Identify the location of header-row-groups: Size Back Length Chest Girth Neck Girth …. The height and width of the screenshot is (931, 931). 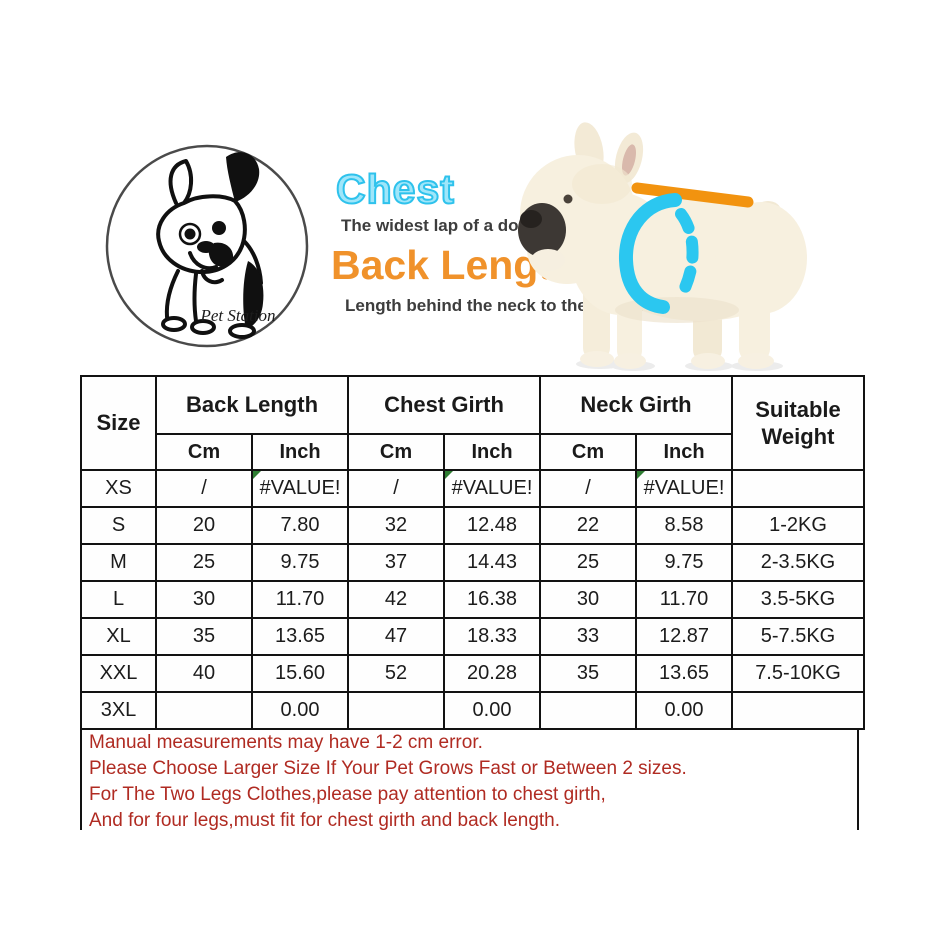
(472, 423).